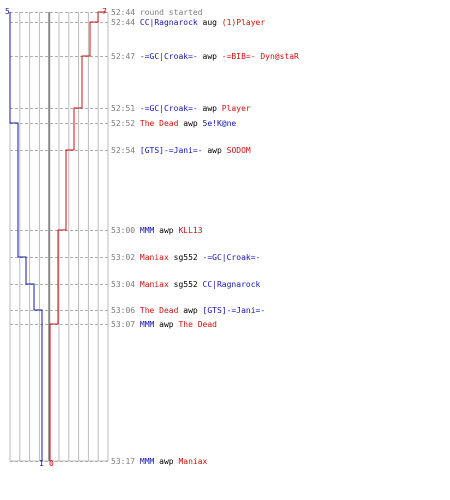  Describe the element at coordinates (41, 463) in the screenshot. I see `blue-end-count: 1` at that location.